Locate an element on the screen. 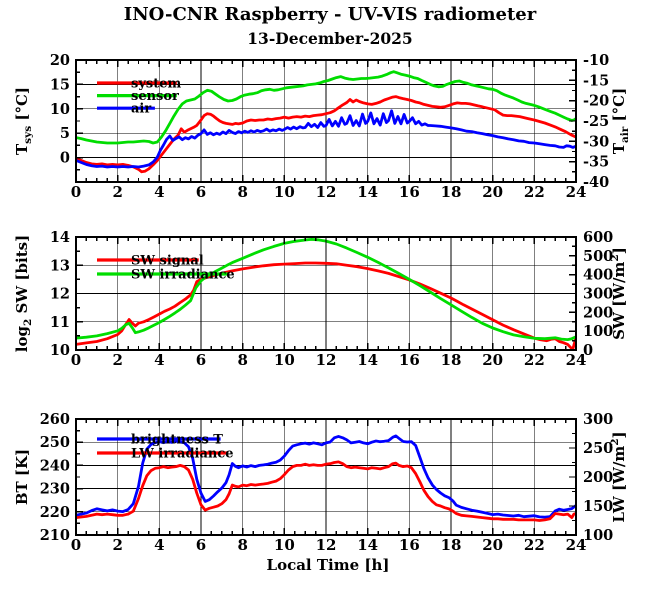 Image resolution: width=660 pixels, height=595 pixels. panel1-right-tick-label: -35 is located at coordinates (596, 162).